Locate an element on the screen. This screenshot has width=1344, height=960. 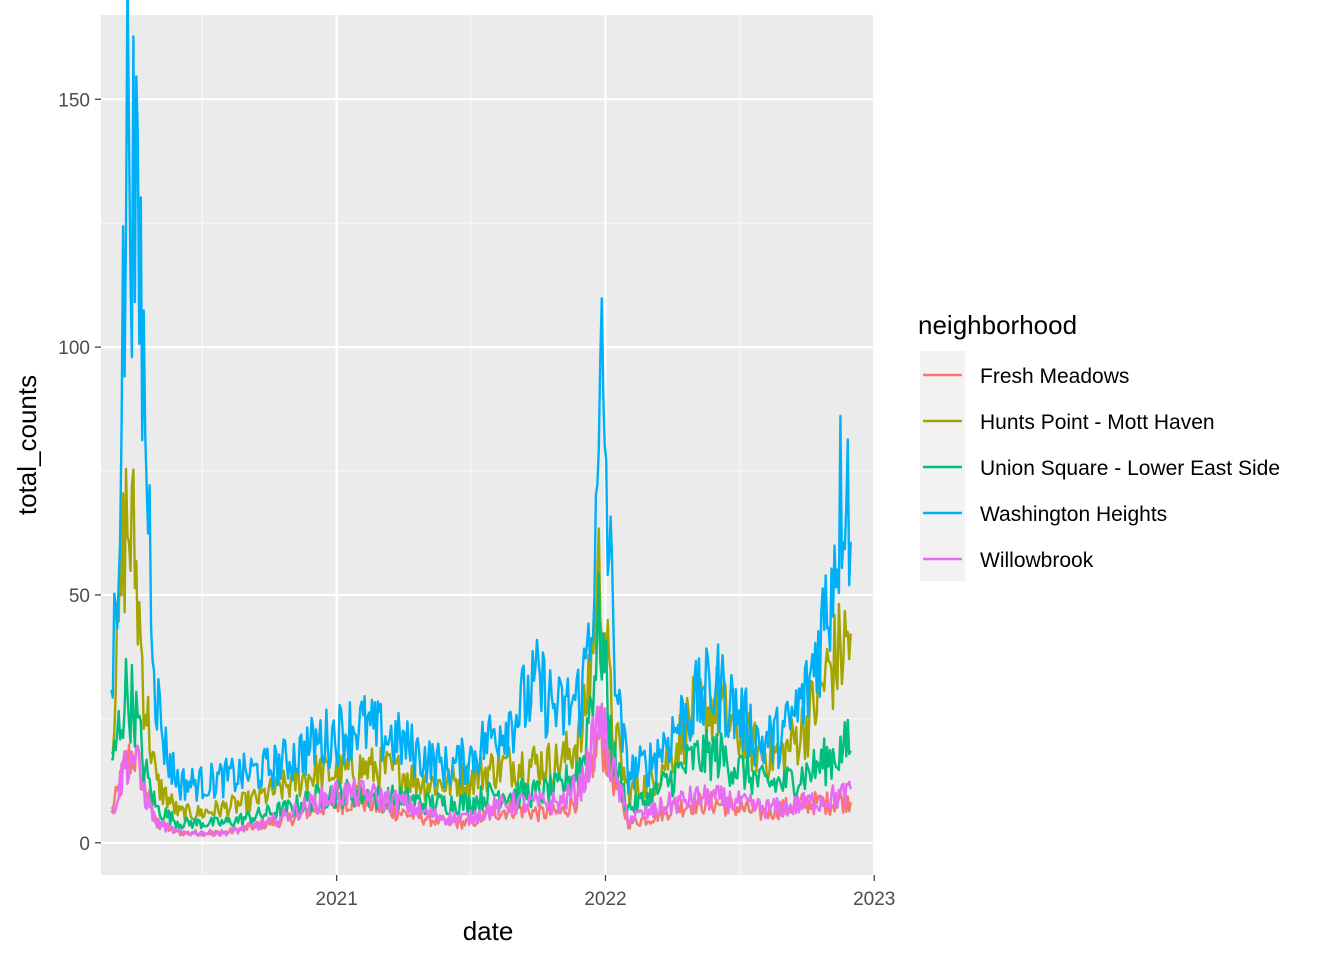
y-axis-title: total_counts is located at coordinates (27, 445).